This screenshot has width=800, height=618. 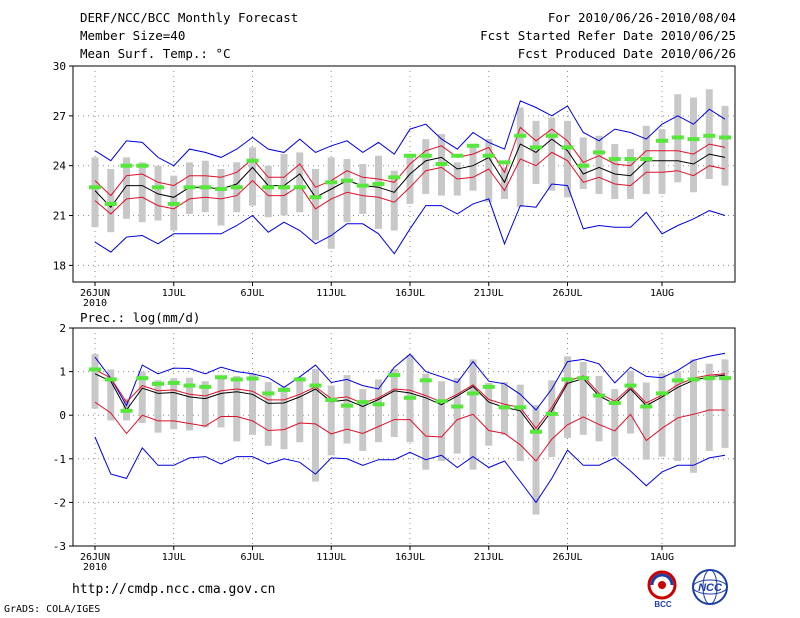 I want to click on ensemble-mean-line, so click(x=410, y=403).